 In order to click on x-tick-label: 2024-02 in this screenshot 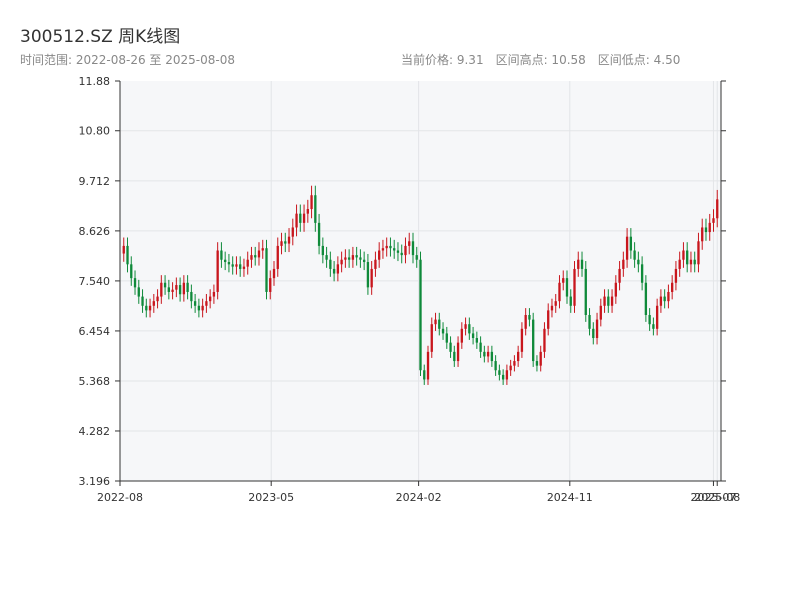, I will do `click(419, 497)`.